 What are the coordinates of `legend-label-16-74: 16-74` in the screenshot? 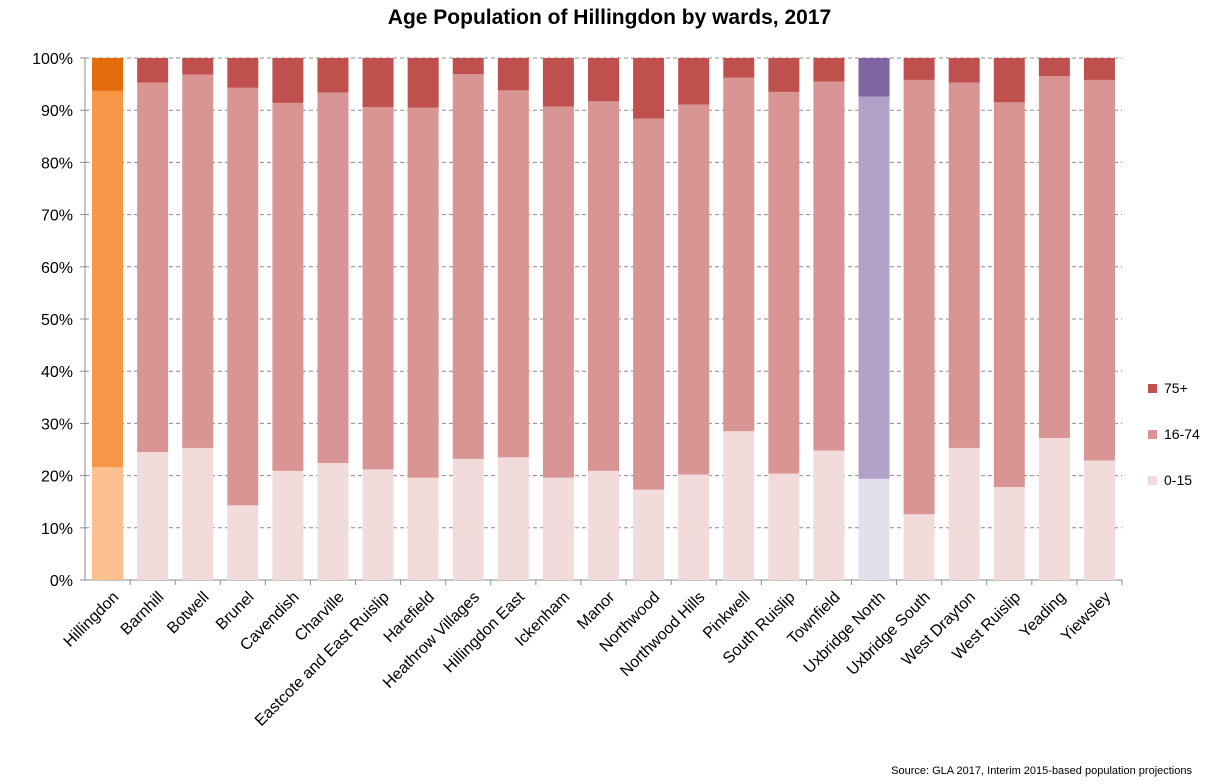 It's located at (1182, 434).